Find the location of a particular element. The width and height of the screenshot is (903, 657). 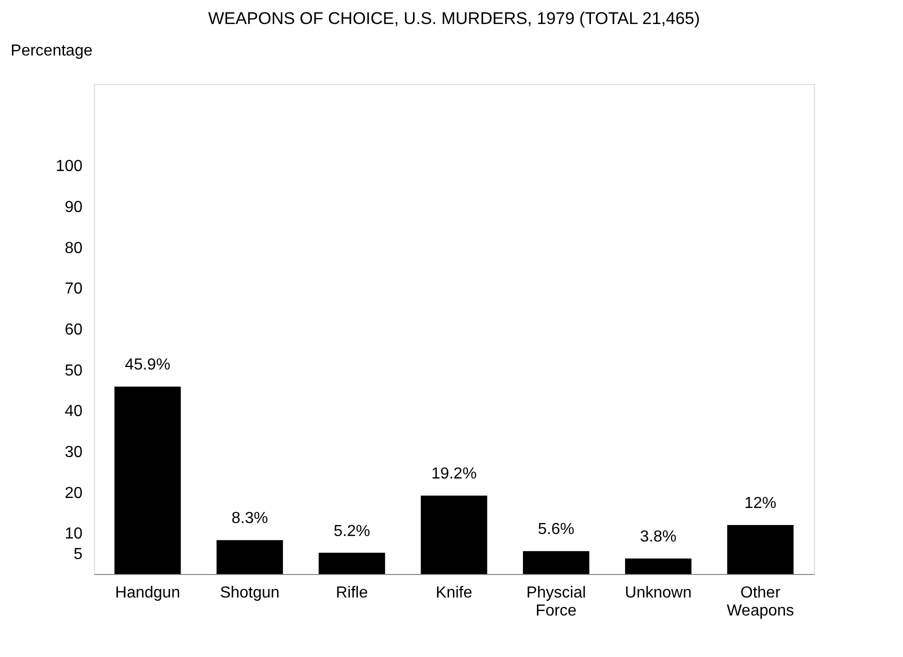

data-label: 12% is located at coordinates (760, 503).